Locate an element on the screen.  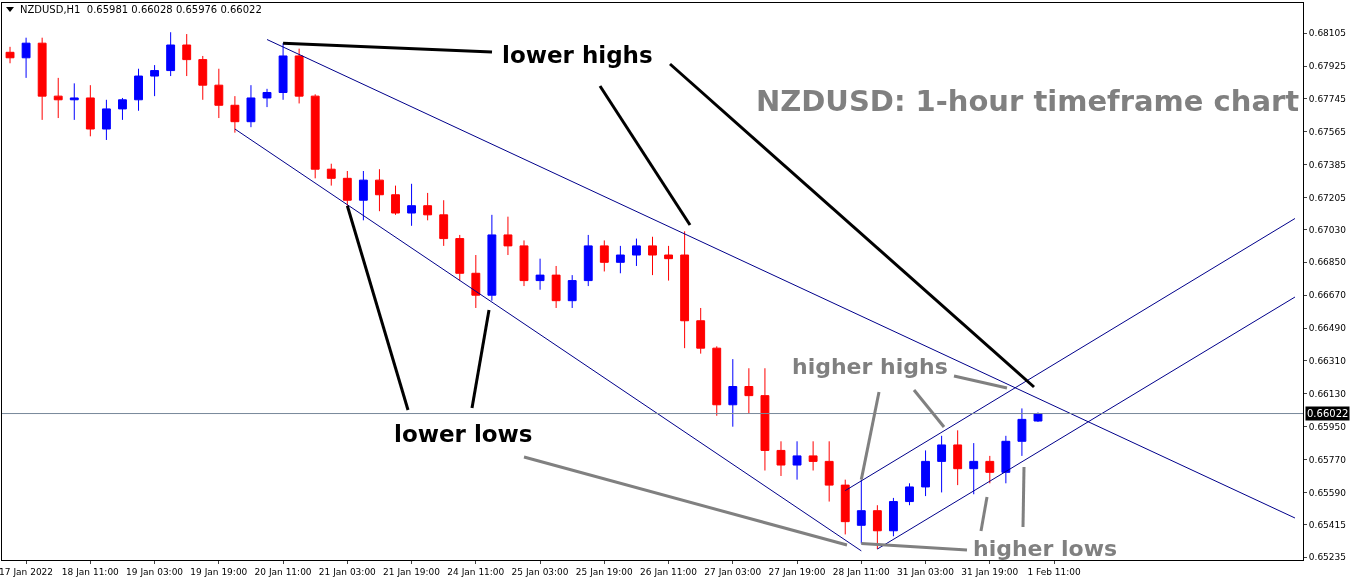
x-tick-label: 21 Jan 03:00 is located at coordinates (347, 571).